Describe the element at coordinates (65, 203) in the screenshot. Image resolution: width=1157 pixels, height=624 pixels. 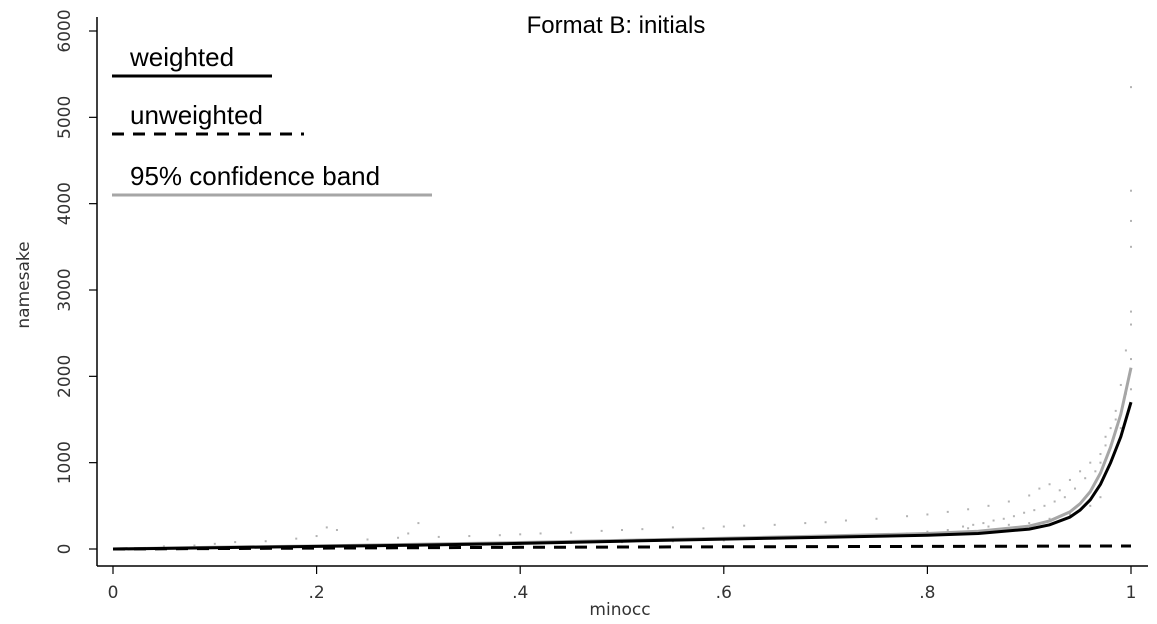
I see `y-tick-label: 4000` at that location.